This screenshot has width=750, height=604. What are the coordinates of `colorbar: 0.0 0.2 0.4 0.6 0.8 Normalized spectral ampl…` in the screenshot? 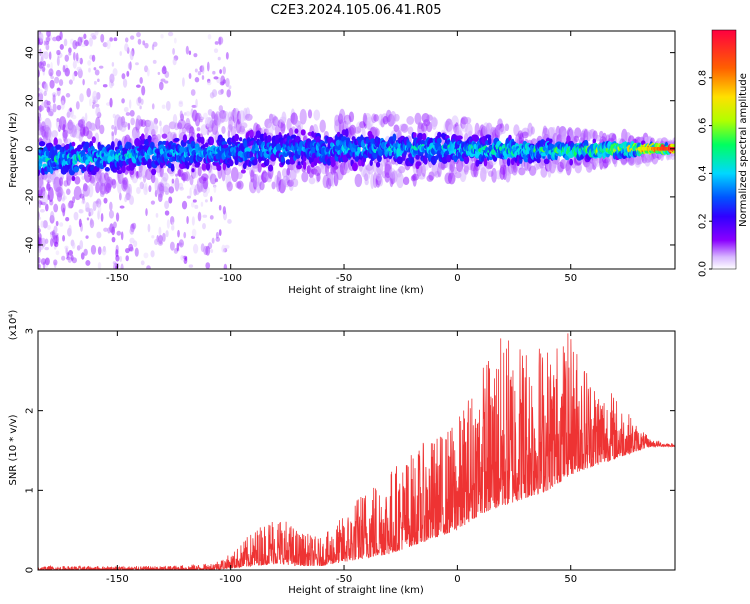 It's located at (723, 153).